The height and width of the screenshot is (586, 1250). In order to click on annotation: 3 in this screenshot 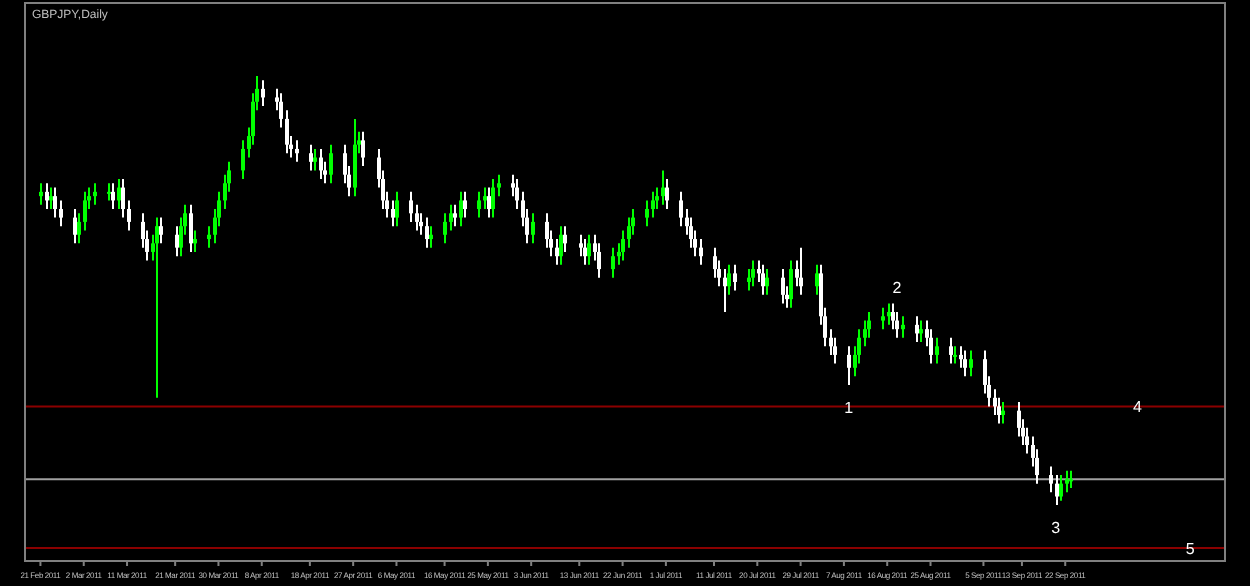, I will do `click(1056, 528)`.